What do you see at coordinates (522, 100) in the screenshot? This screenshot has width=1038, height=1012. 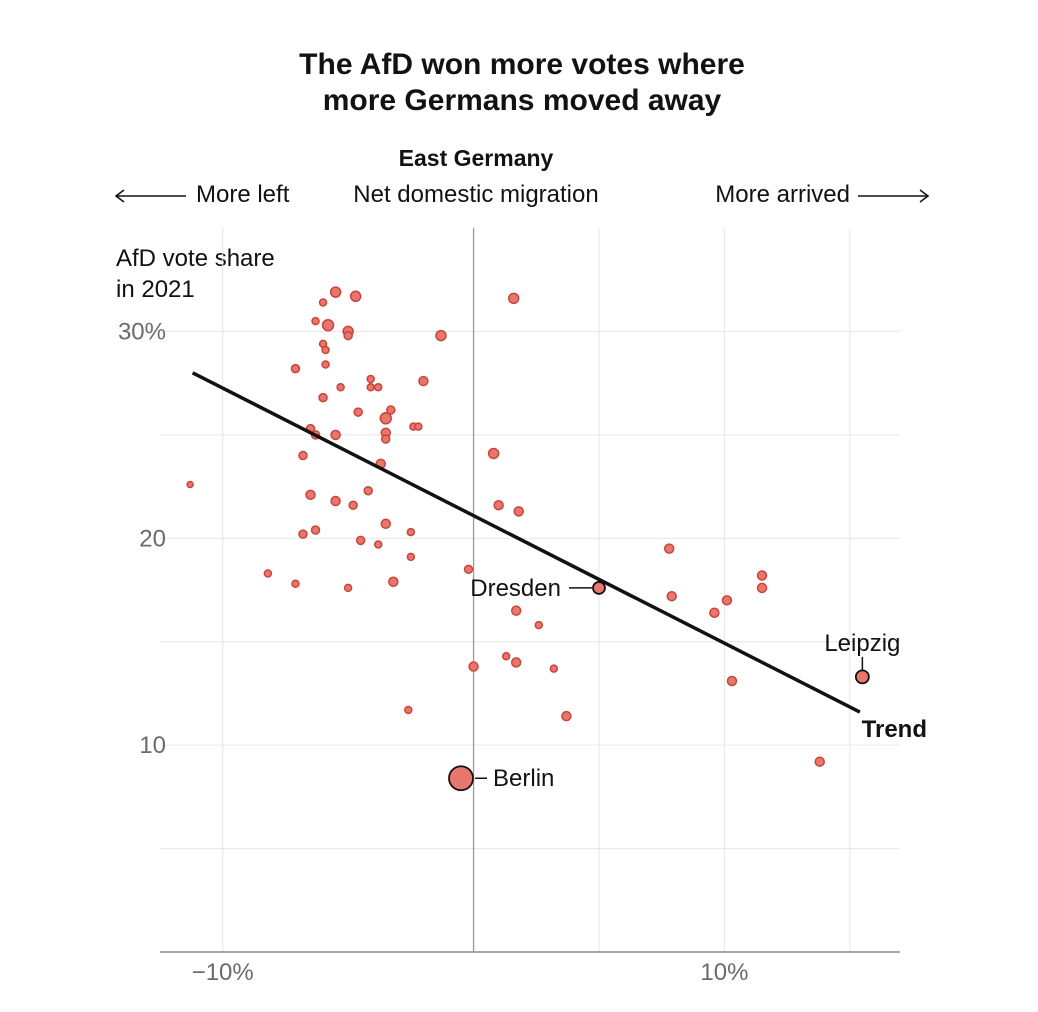 I see `chart-title-line2: more Germans moved away` at bounding box center [522, 100].